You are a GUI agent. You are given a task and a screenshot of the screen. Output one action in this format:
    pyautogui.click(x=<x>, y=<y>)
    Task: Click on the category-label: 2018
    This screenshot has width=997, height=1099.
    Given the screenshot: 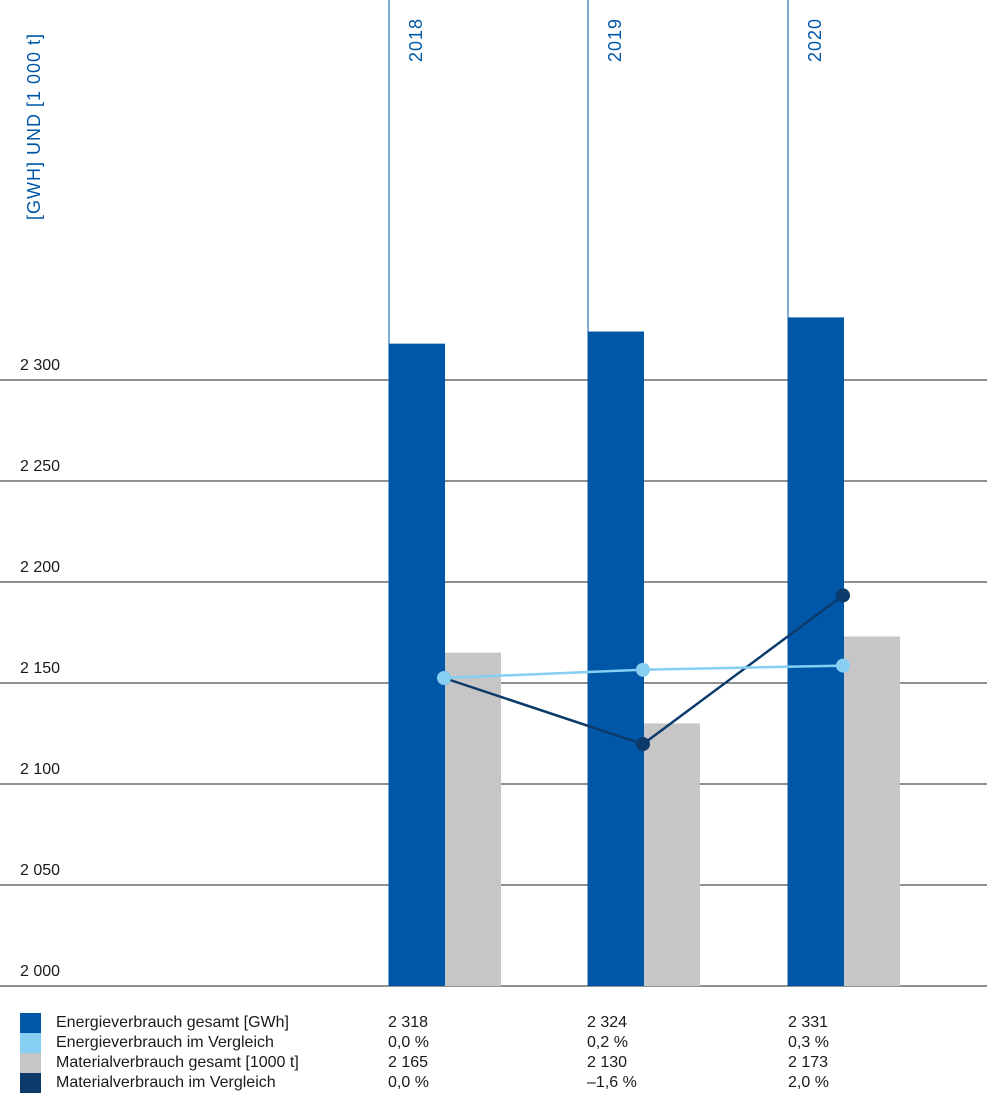 What is the action you would take?
    pyautogui.click(x=416, y=40)
    